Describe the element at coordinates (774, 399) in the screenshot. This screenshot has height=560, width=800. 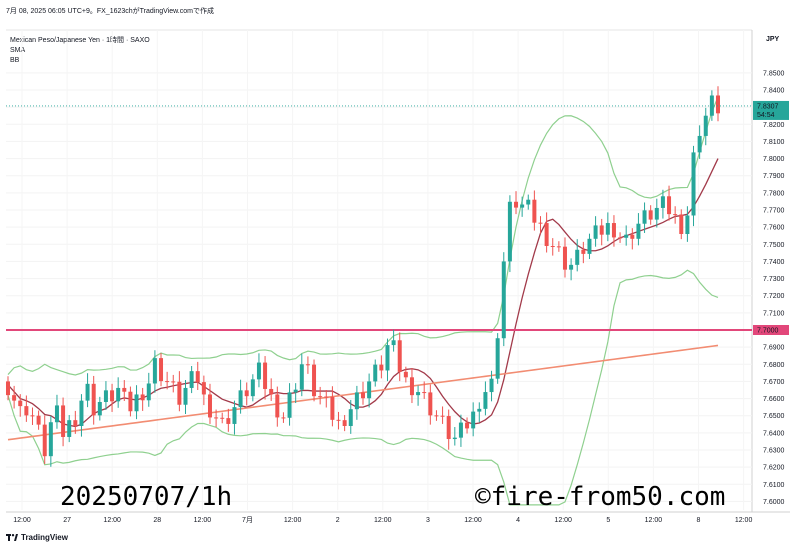
I see `price-tick-label: 7.6600` at that location.